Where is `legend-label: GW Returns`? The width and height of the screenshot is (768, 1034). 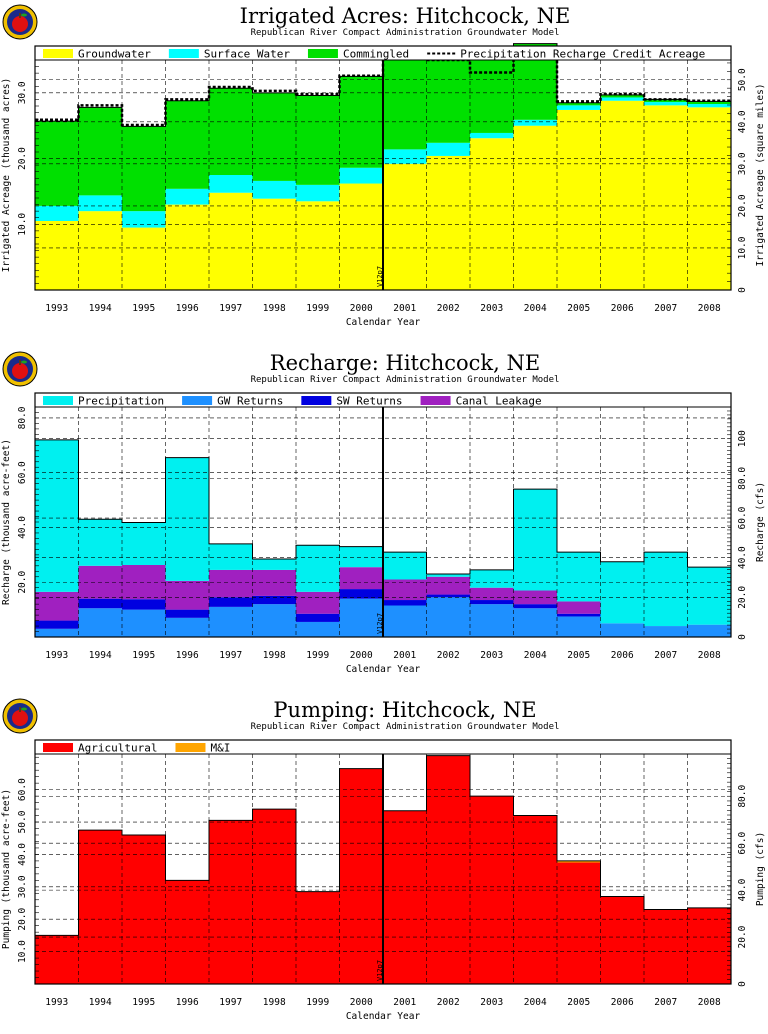 legend-label: GW Returns is located at coordinates (250, 401).